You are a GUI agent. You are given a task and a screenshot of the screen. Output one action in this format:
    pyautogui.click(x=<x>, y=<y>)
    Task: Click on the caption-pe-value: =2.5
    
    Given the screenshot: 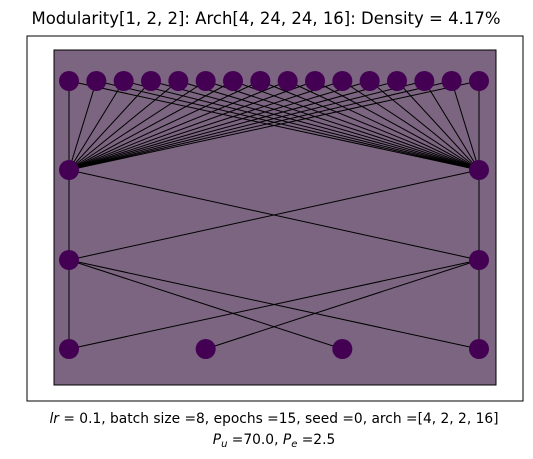 What is the action you would take?
    pyautogui.click(x=316, y=440)
    